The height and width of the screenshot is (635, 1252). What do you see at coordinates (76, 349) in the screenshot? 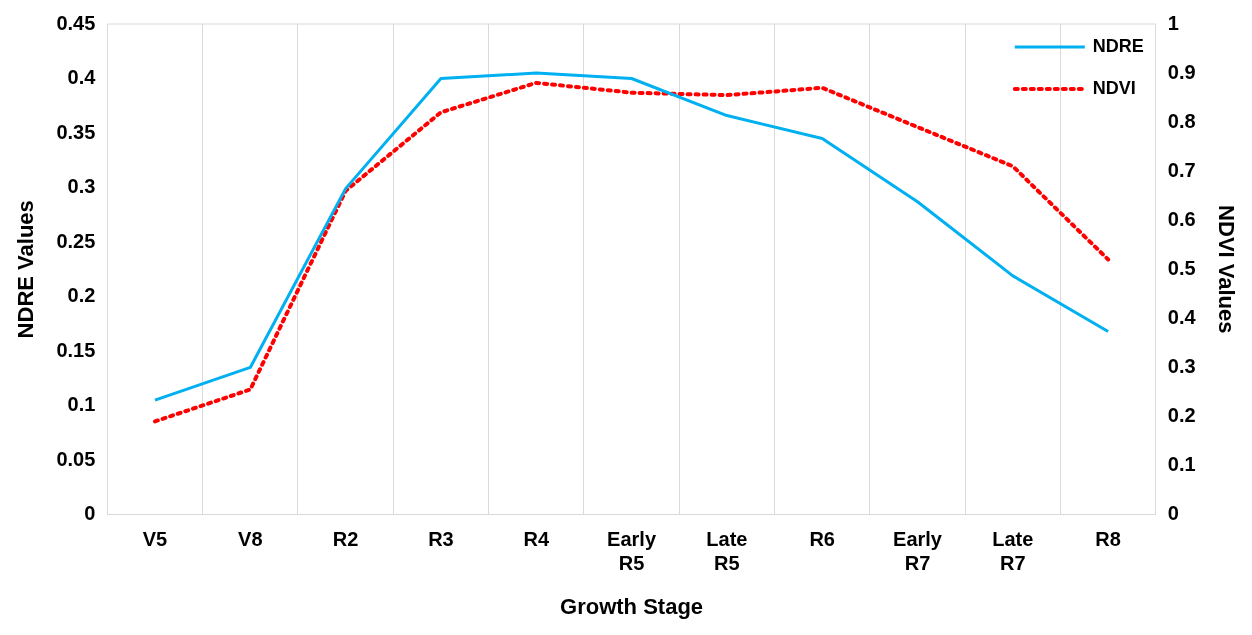
I see `y-tick-label: 0.15` at bounding box center [76, 349].